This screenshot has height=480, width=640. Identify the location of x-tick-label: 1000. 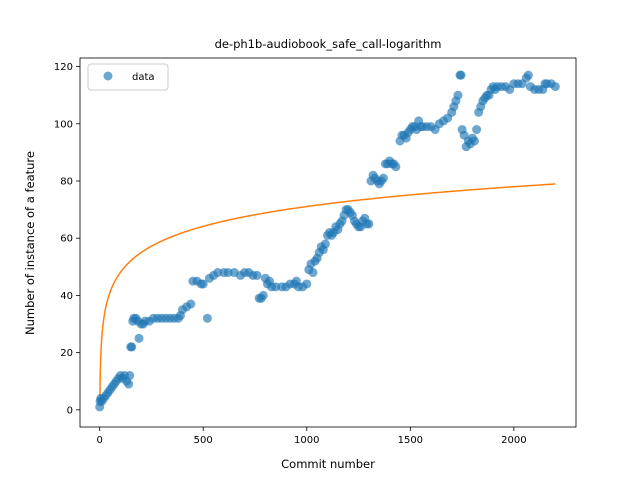
(306, 440).